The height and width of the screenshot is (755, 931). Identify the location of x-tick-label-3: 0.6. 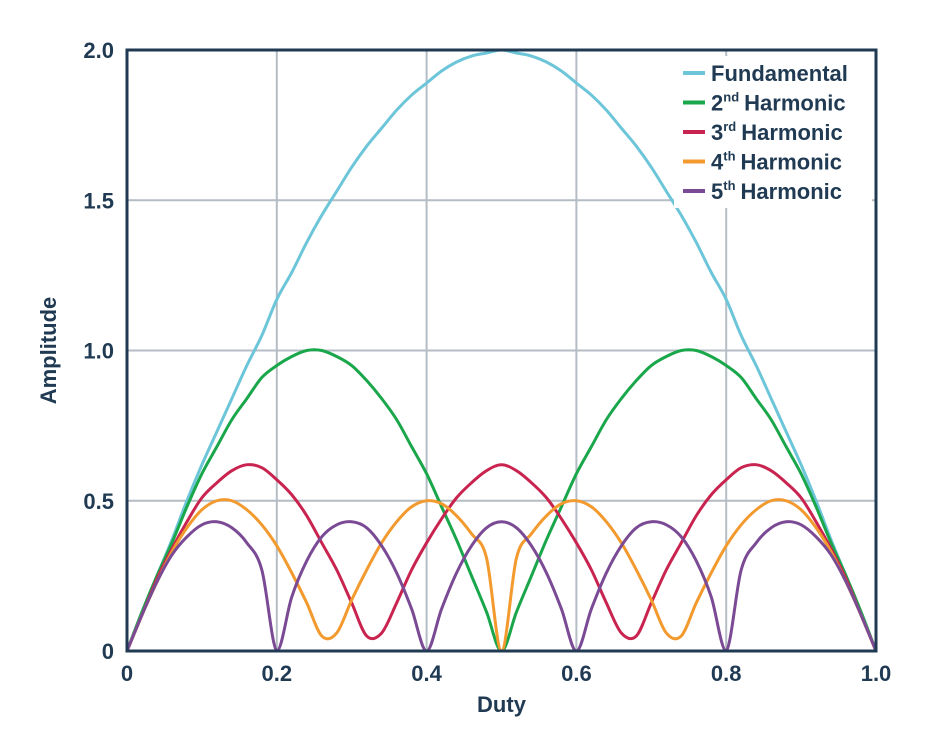
(576, 673).